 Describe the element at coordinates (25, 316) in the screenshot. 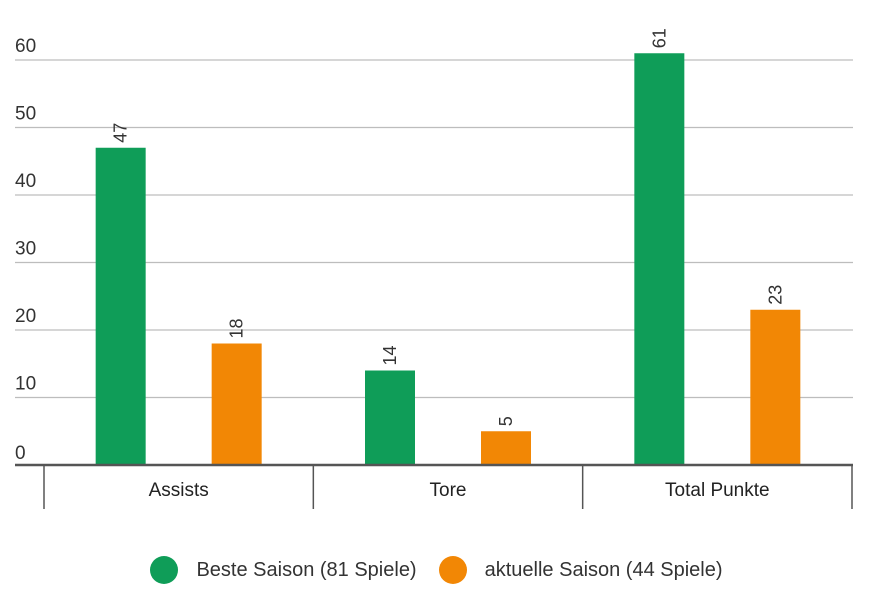

I see `y-tick-label-20: 20` at that location.